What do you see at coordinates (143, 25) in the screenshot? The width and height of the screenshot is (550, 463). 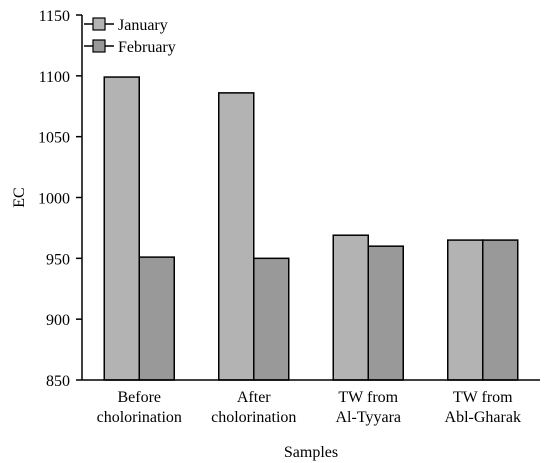 I see `legend-label-january: January` at bounding box center [143, 25].